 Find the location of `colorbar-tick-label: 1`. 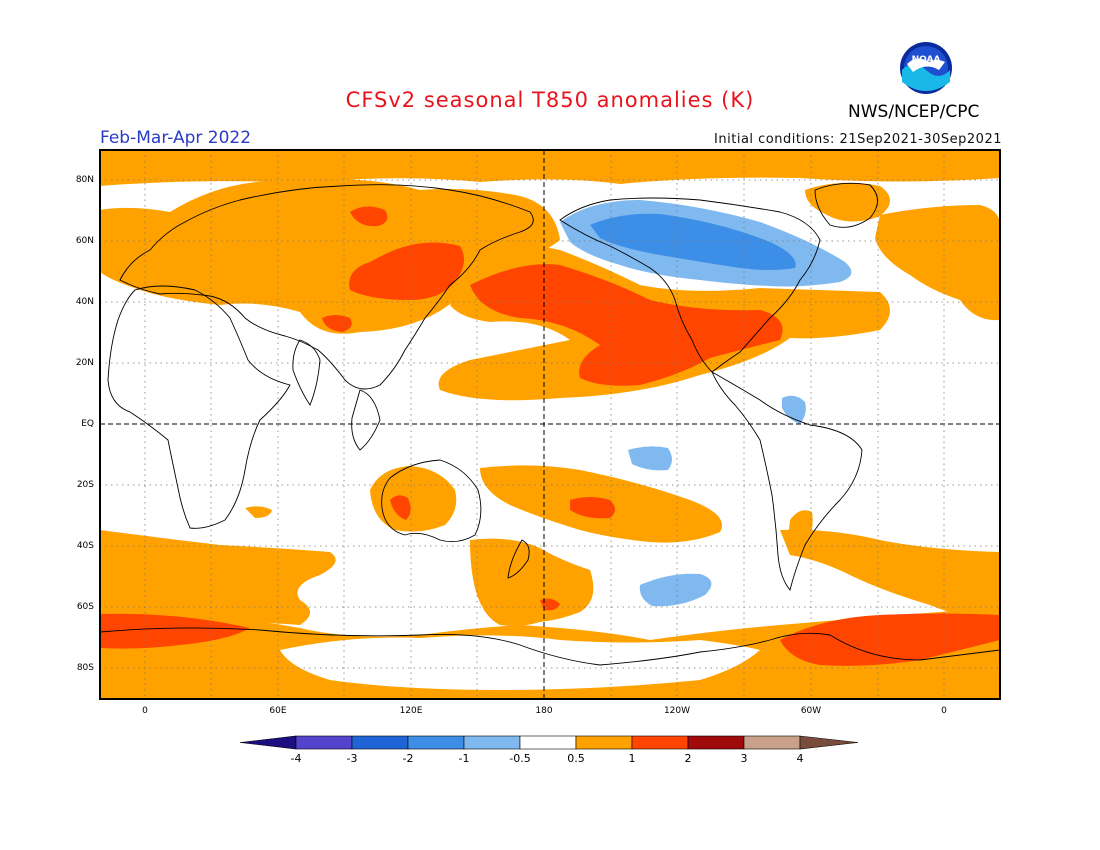

colorbar-tick-label: 1 is located at coordinates (632, 758).